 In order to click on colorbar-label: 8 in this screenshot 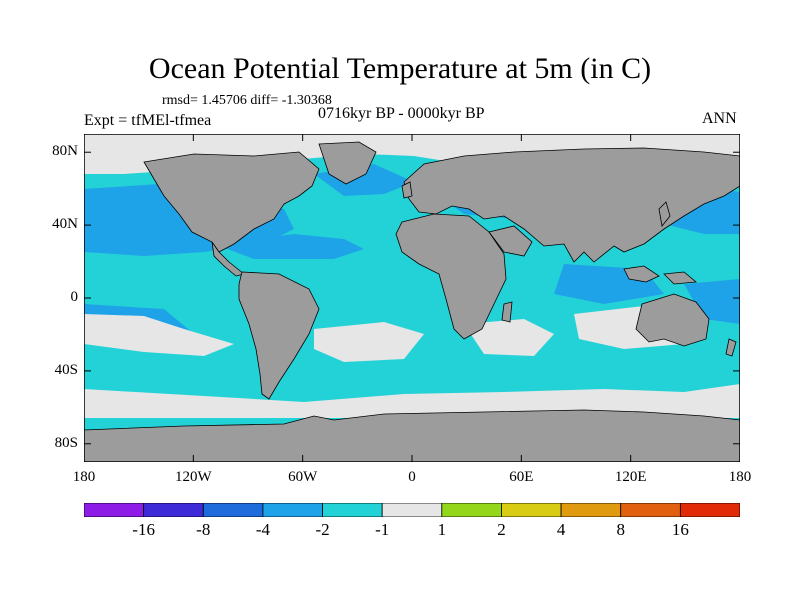, I will do `click(620, 529)`.